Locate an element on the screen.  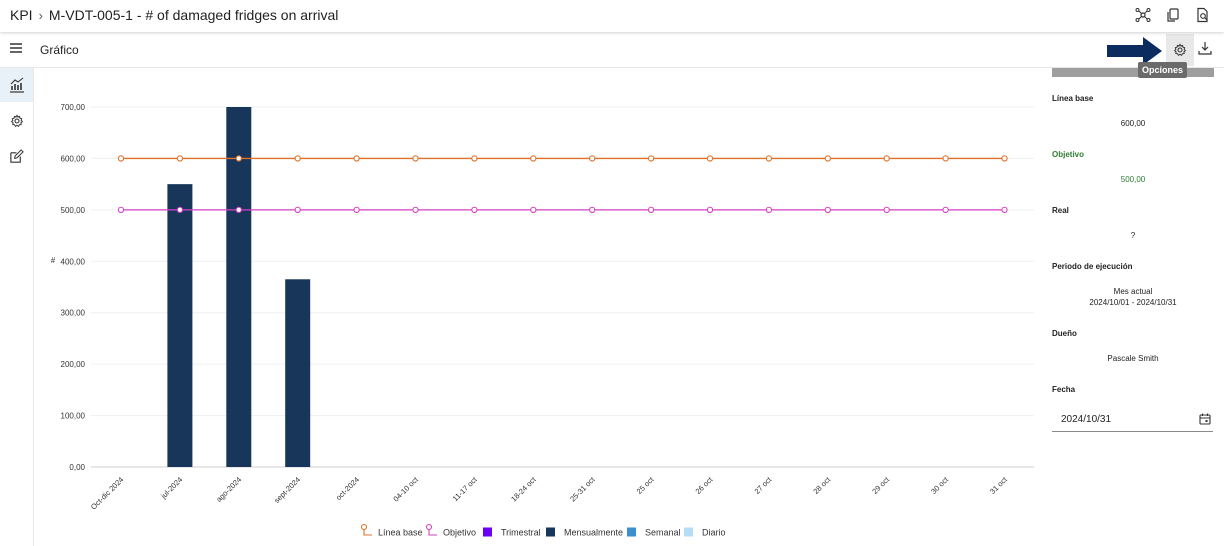
x-tick-label: 28 oct is located at coordinates (821, 484).